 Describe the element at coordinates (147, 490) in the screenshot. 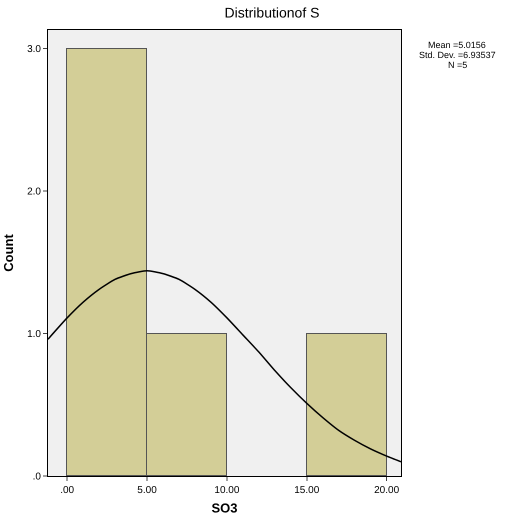

I see `x-tick-label: 5.00` at that location.